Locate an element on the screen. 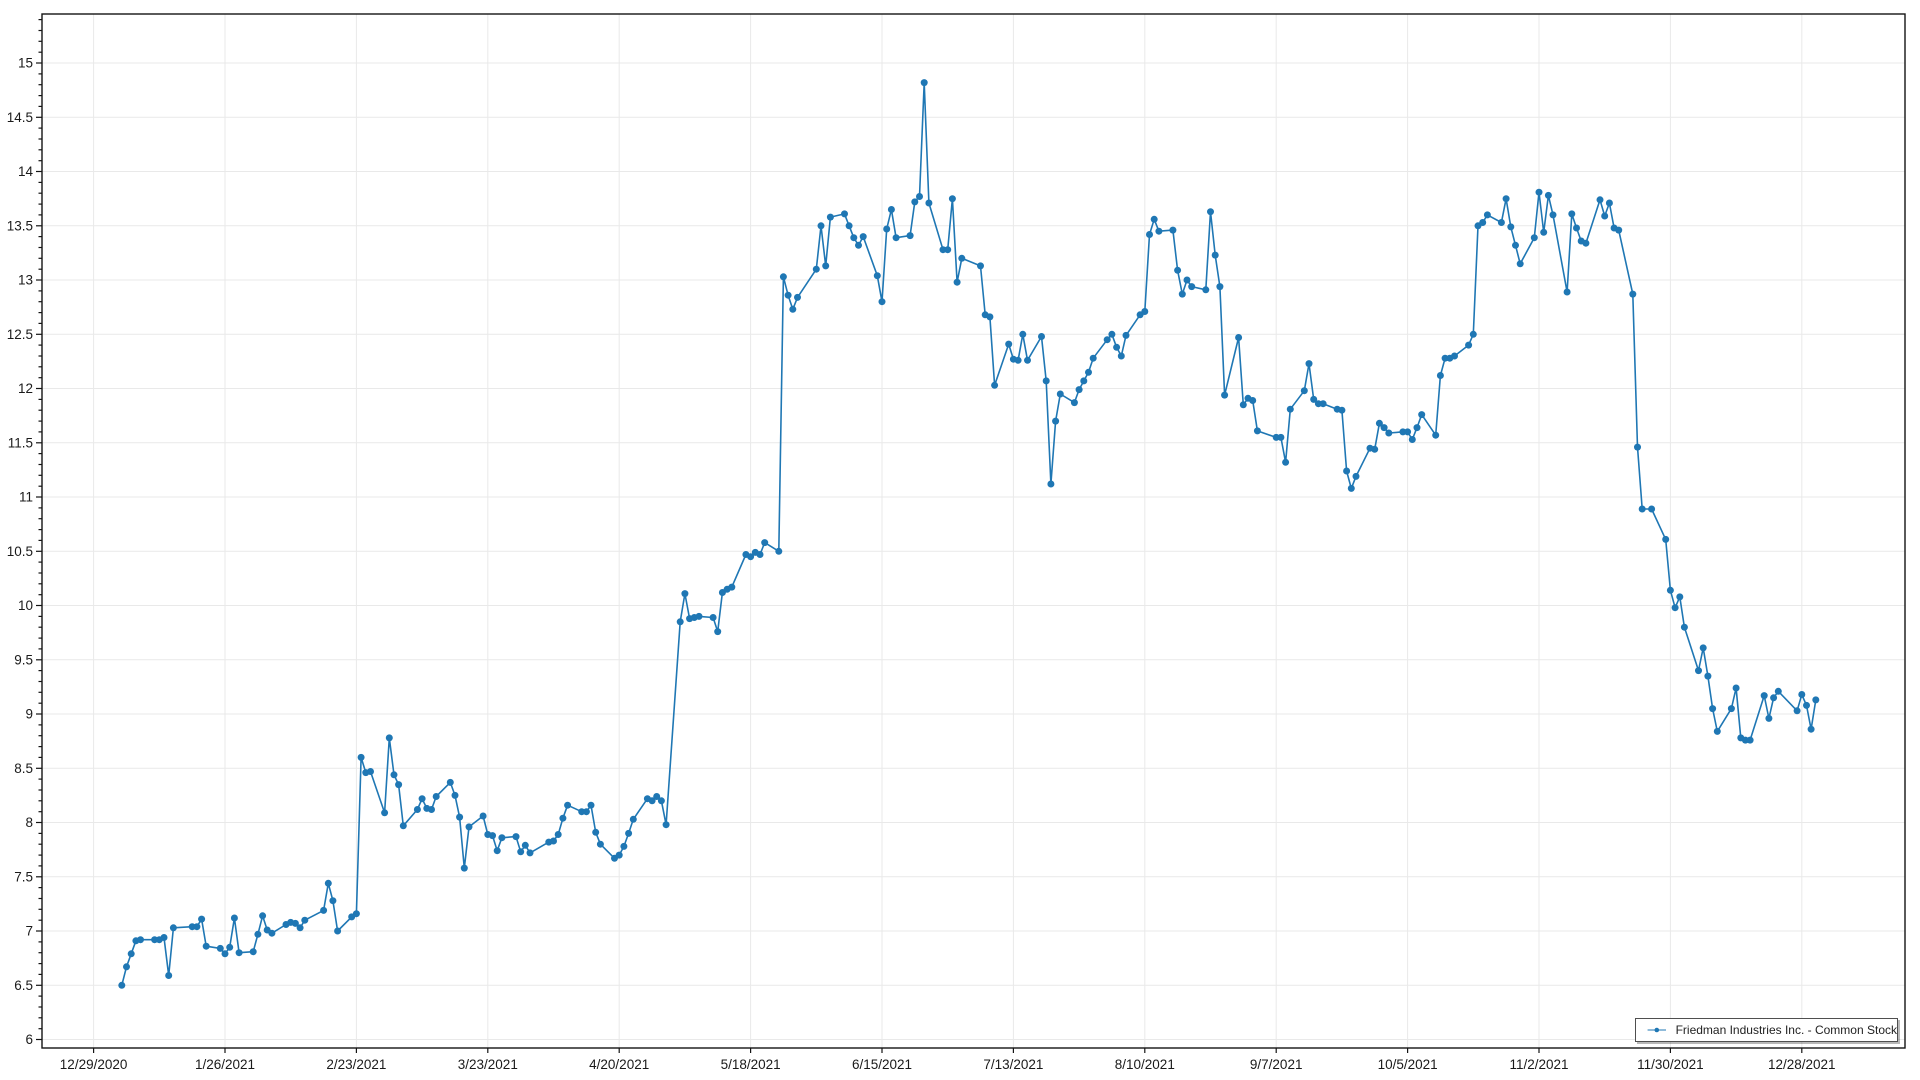 The width and height of the screenshot is (1920, 1080). legend-series-label: Friedman Industries Inc. - Common Stock is located at coordinates (1786, 1030).